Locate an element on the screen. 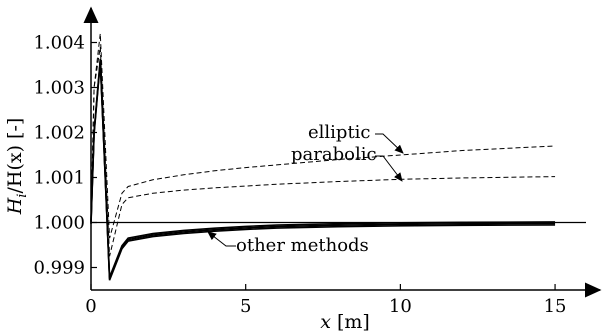 This screenshot has height=332, width=603. annotation-other-methods-leader is located at coordinates (221, 239).